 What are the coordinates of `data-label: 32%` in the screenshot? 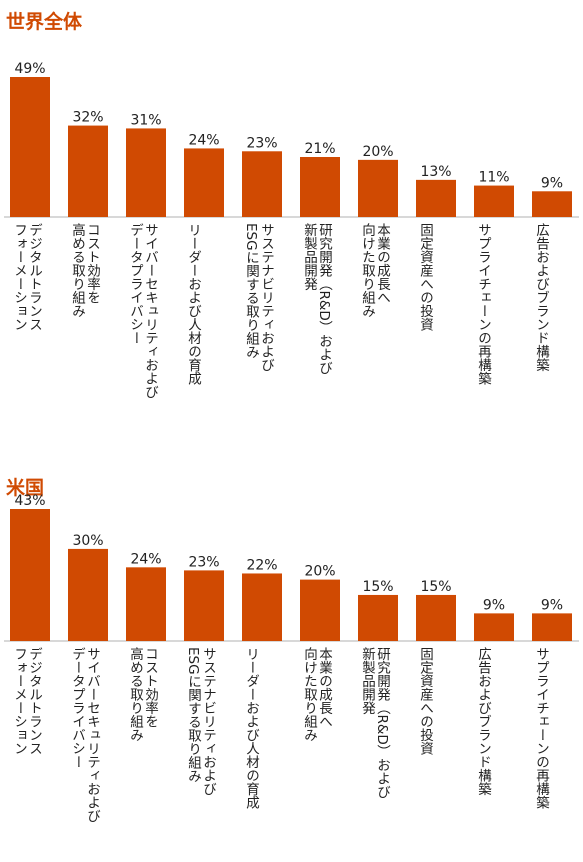 It's located at (87, 118).